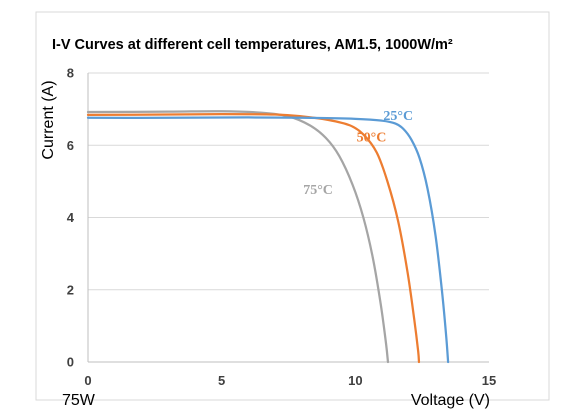 This screenshot has height=409, width=566. Describe the element at coordinates (70, 73) in the screenshot. I see `y-tick-label: 8` at that location.